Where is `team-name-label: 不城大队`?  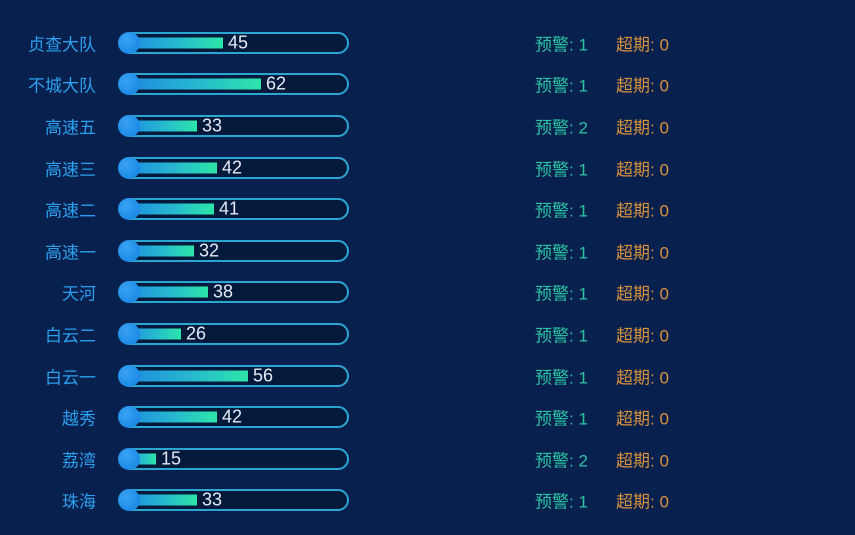
team-name-label: 不城大队 is located at coordinates (62, 86).